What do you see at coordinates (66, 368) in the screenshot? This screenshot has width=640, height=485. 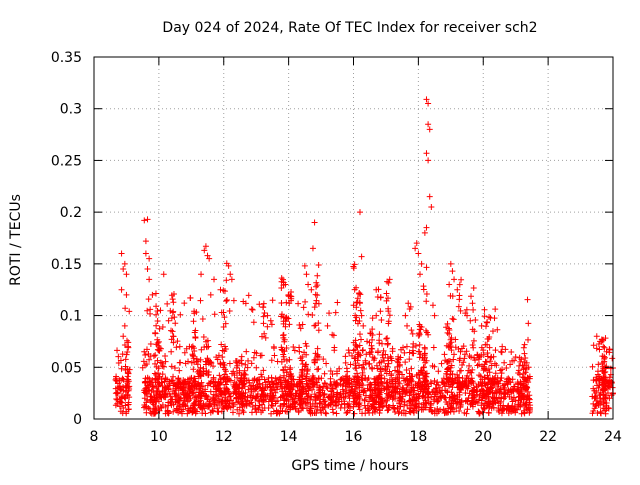 I see `y-tick-label: 0.05` at bounding box center [66, 368].